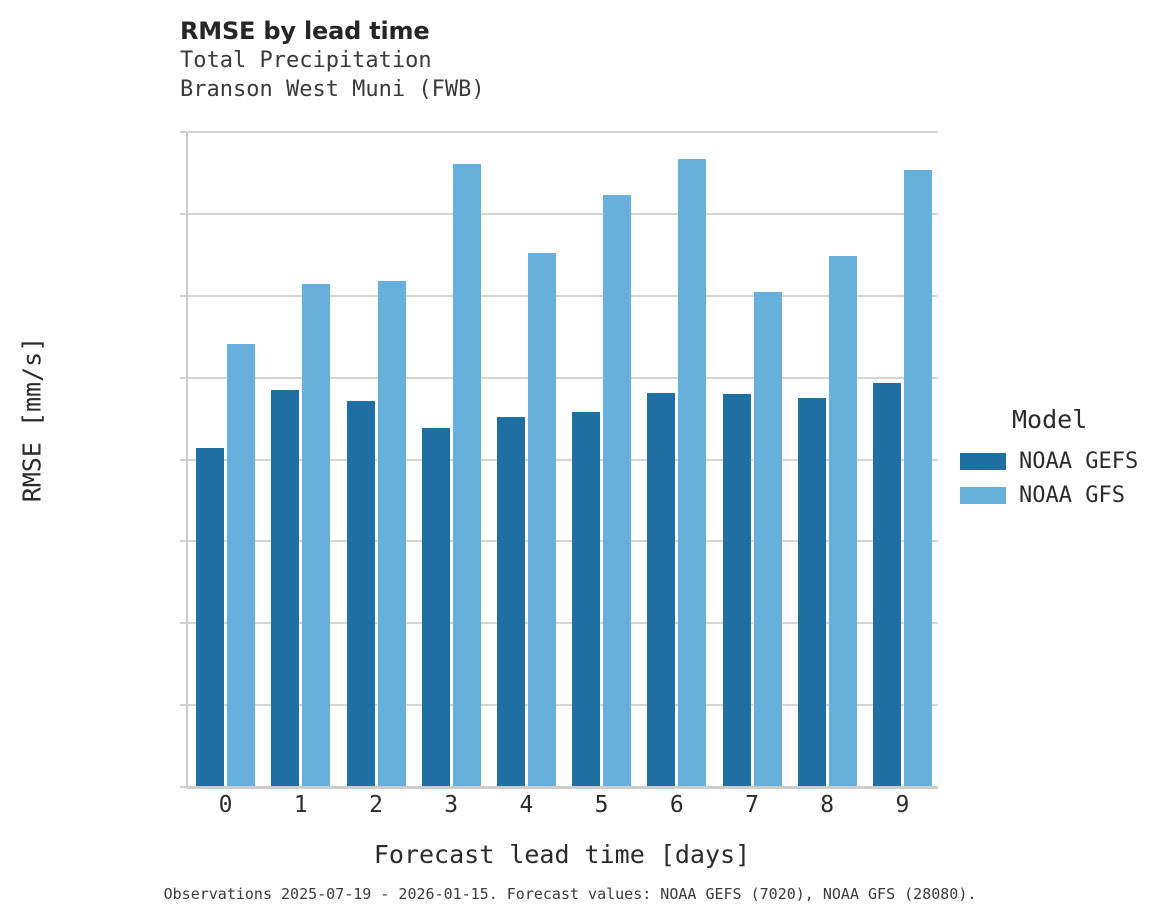  Describe the element at coordinates (1072, 495) in the screenshot. I see `legend-label-gfs: NOAA GFS` at that location.